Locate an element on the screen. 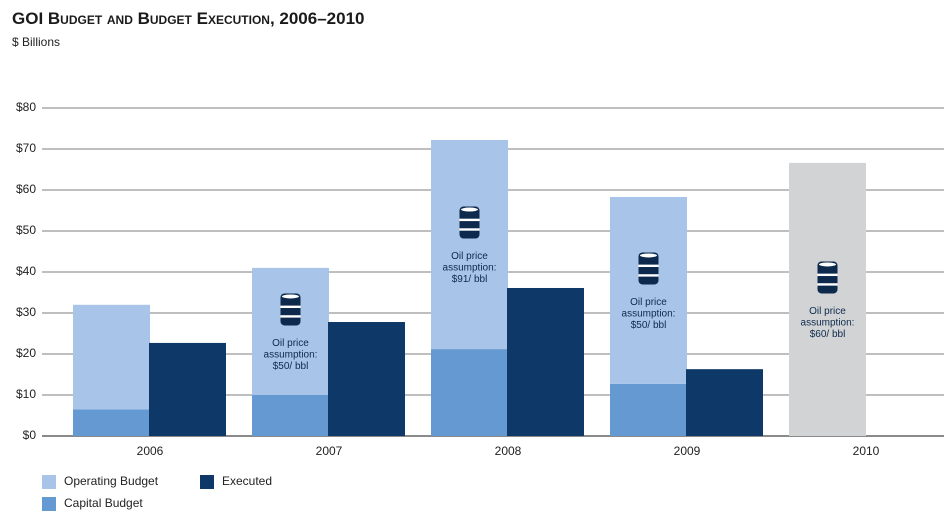 This screenshot has width=944, height=513. x-tick-label: 2010 is located at coordinates (866, 451).